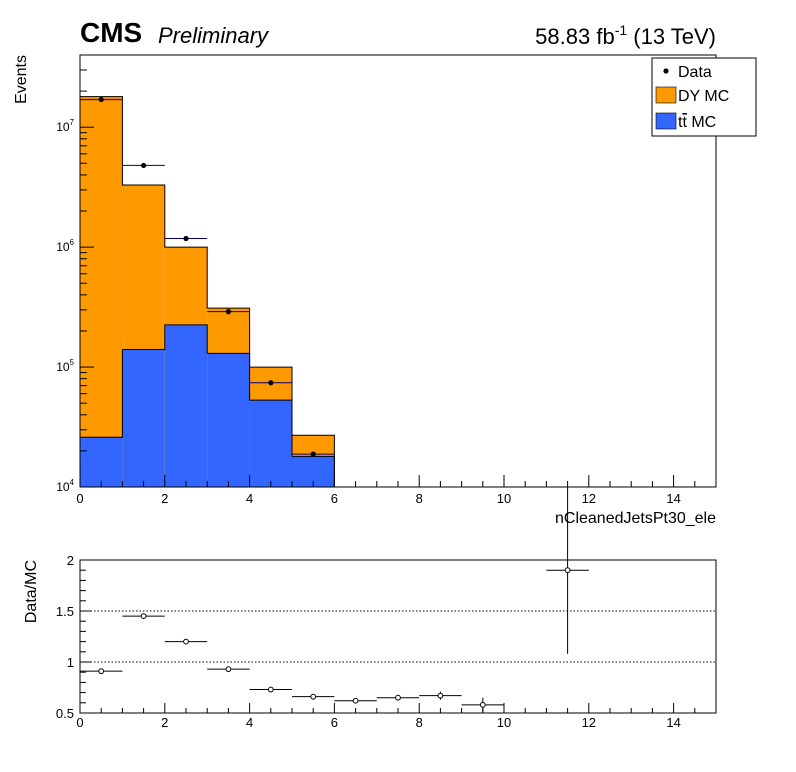 Image resolution: width=796 pixels, height=772 pixels. Describe the element at coordinates (334, 498) in the screenshot. I see `main-x-tick-label: 6` at that location.